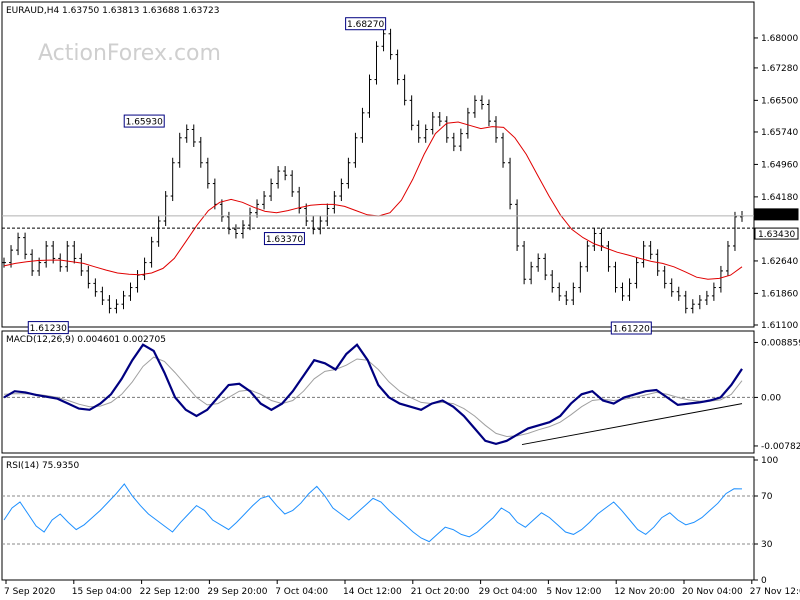 The height and width of the screenshot is (600, 800). I want to click on svg-text: 1.63370, so click(284, 240).